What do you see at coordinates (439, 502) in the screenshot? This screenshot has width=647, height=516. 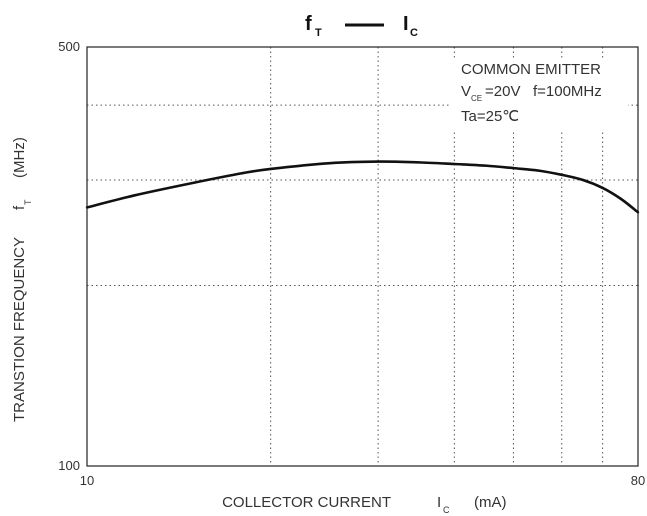 I see `x-axis-symbol: I` at bounding box center [439, 502].